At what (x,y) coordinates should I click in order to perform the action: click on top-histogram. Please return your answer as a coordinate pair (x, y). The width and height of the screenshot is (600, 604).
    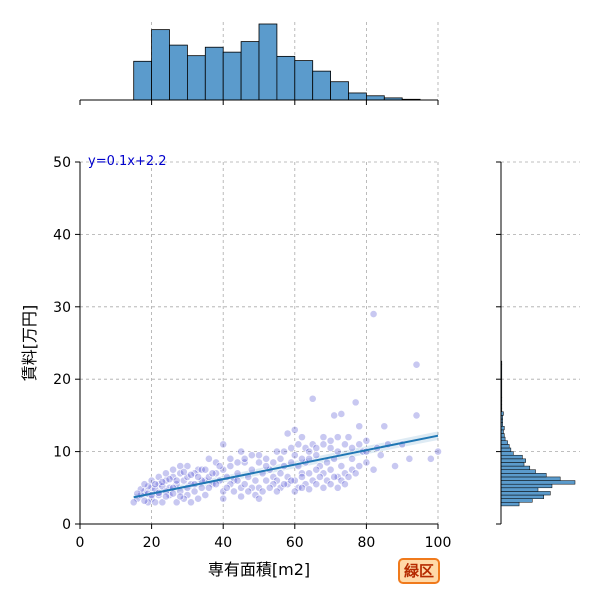
    Looking at the image, I should click on (259, 63).